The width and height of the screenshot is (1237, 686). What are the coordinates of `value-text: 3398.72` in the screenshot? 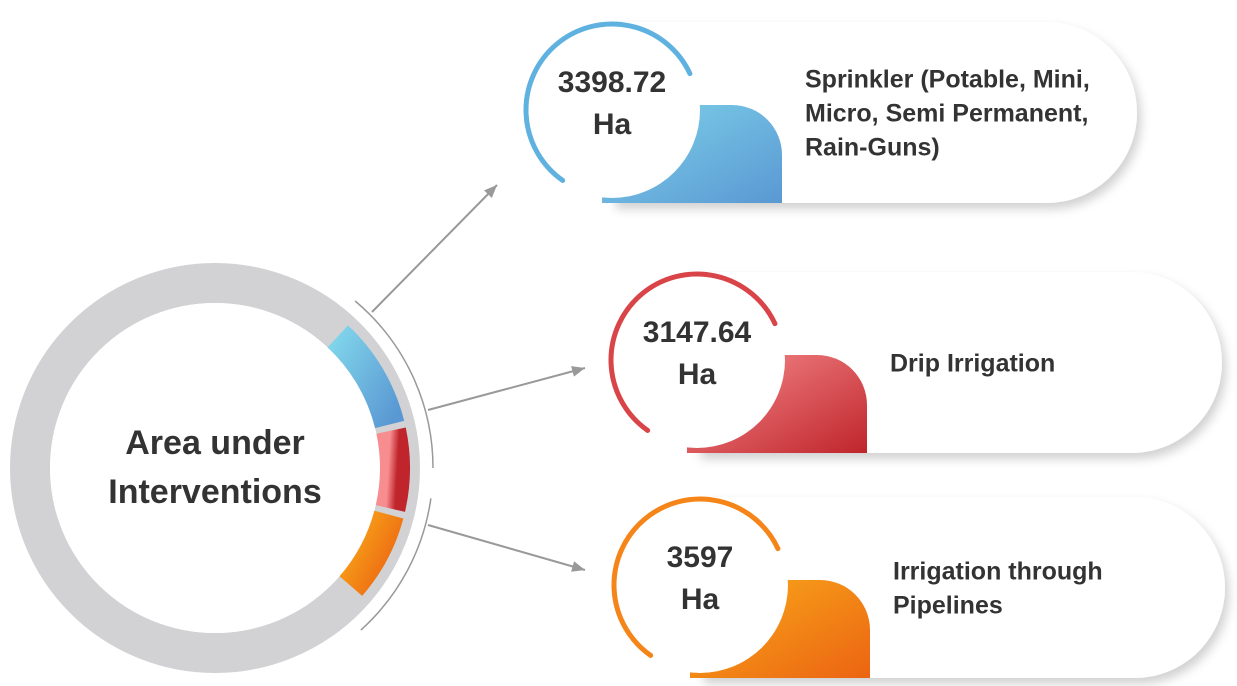 It's located at (612, 82).